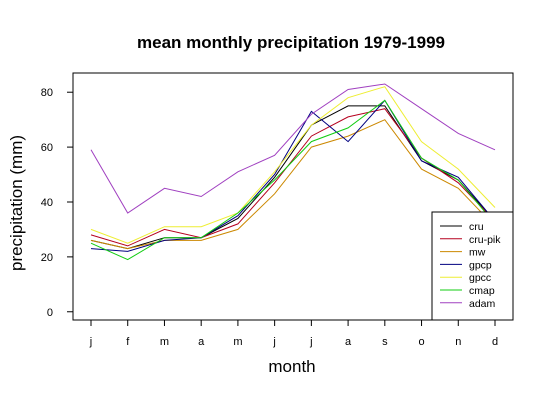 The image size is (550, 412). I want to click on y-axis-title: precipitation (mm), so click(16, 203).